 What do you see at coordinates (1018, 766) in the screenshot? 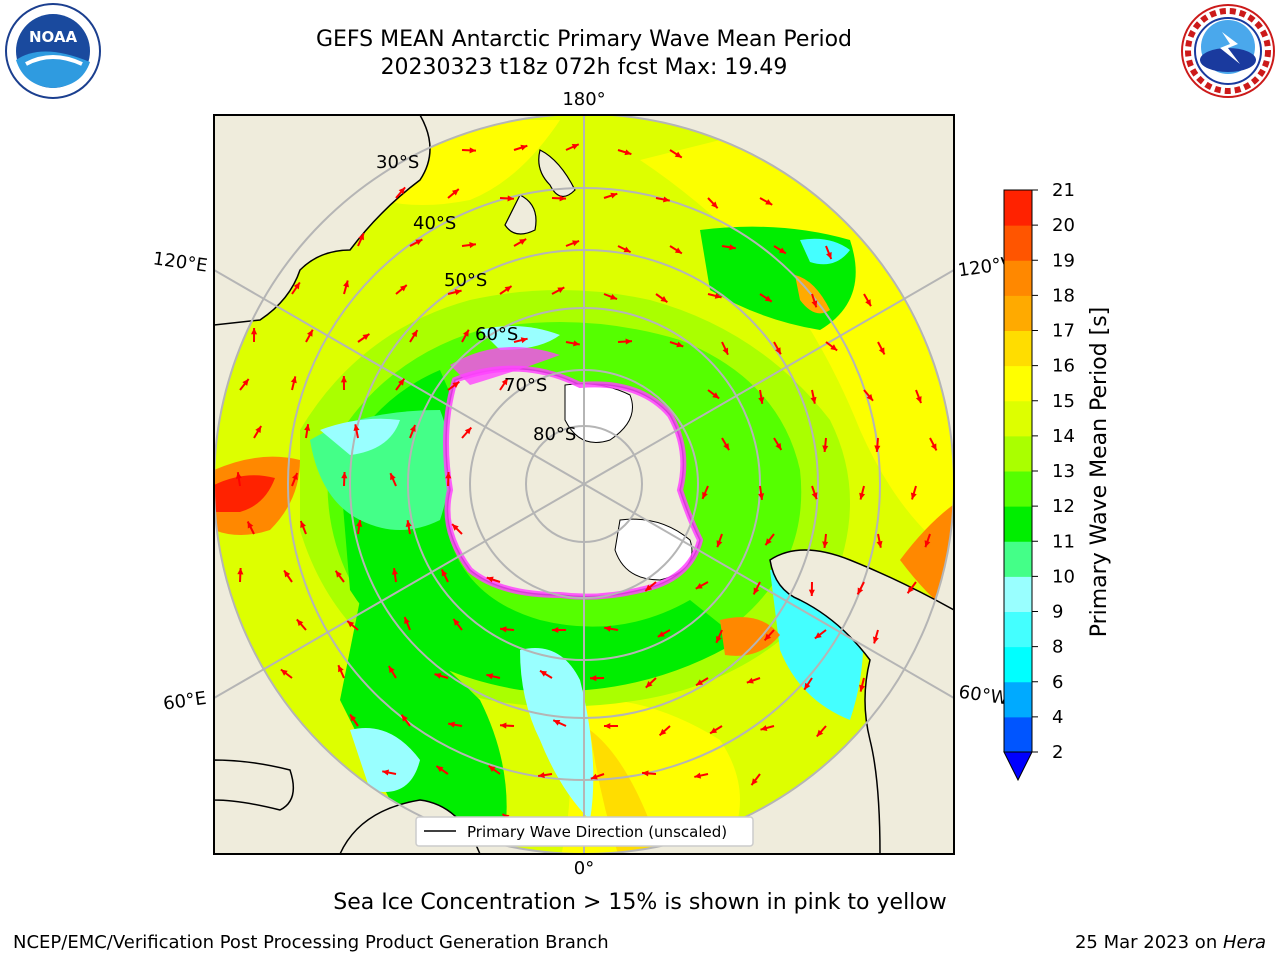
I see `colorbar-extend-triangle` at bounding box center [1018, 766].